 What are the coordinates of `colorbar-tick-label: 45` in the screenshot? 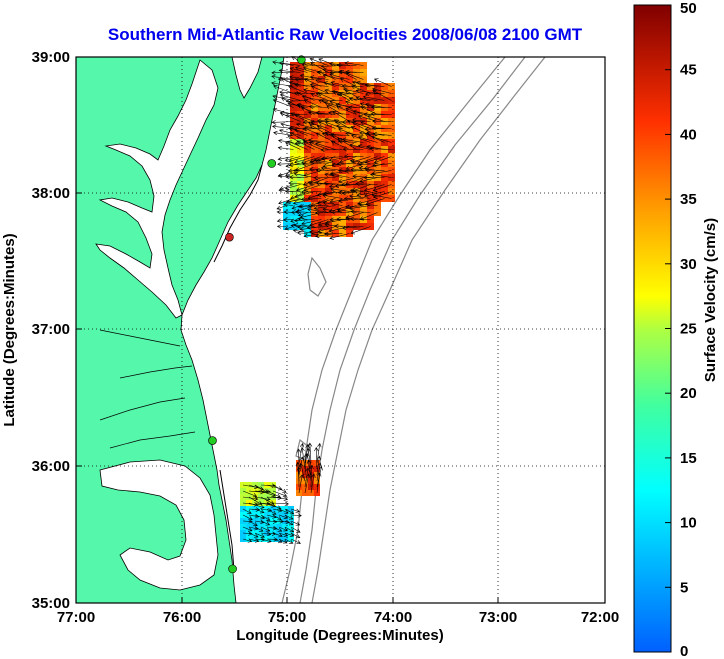 It's located at (688, 70).